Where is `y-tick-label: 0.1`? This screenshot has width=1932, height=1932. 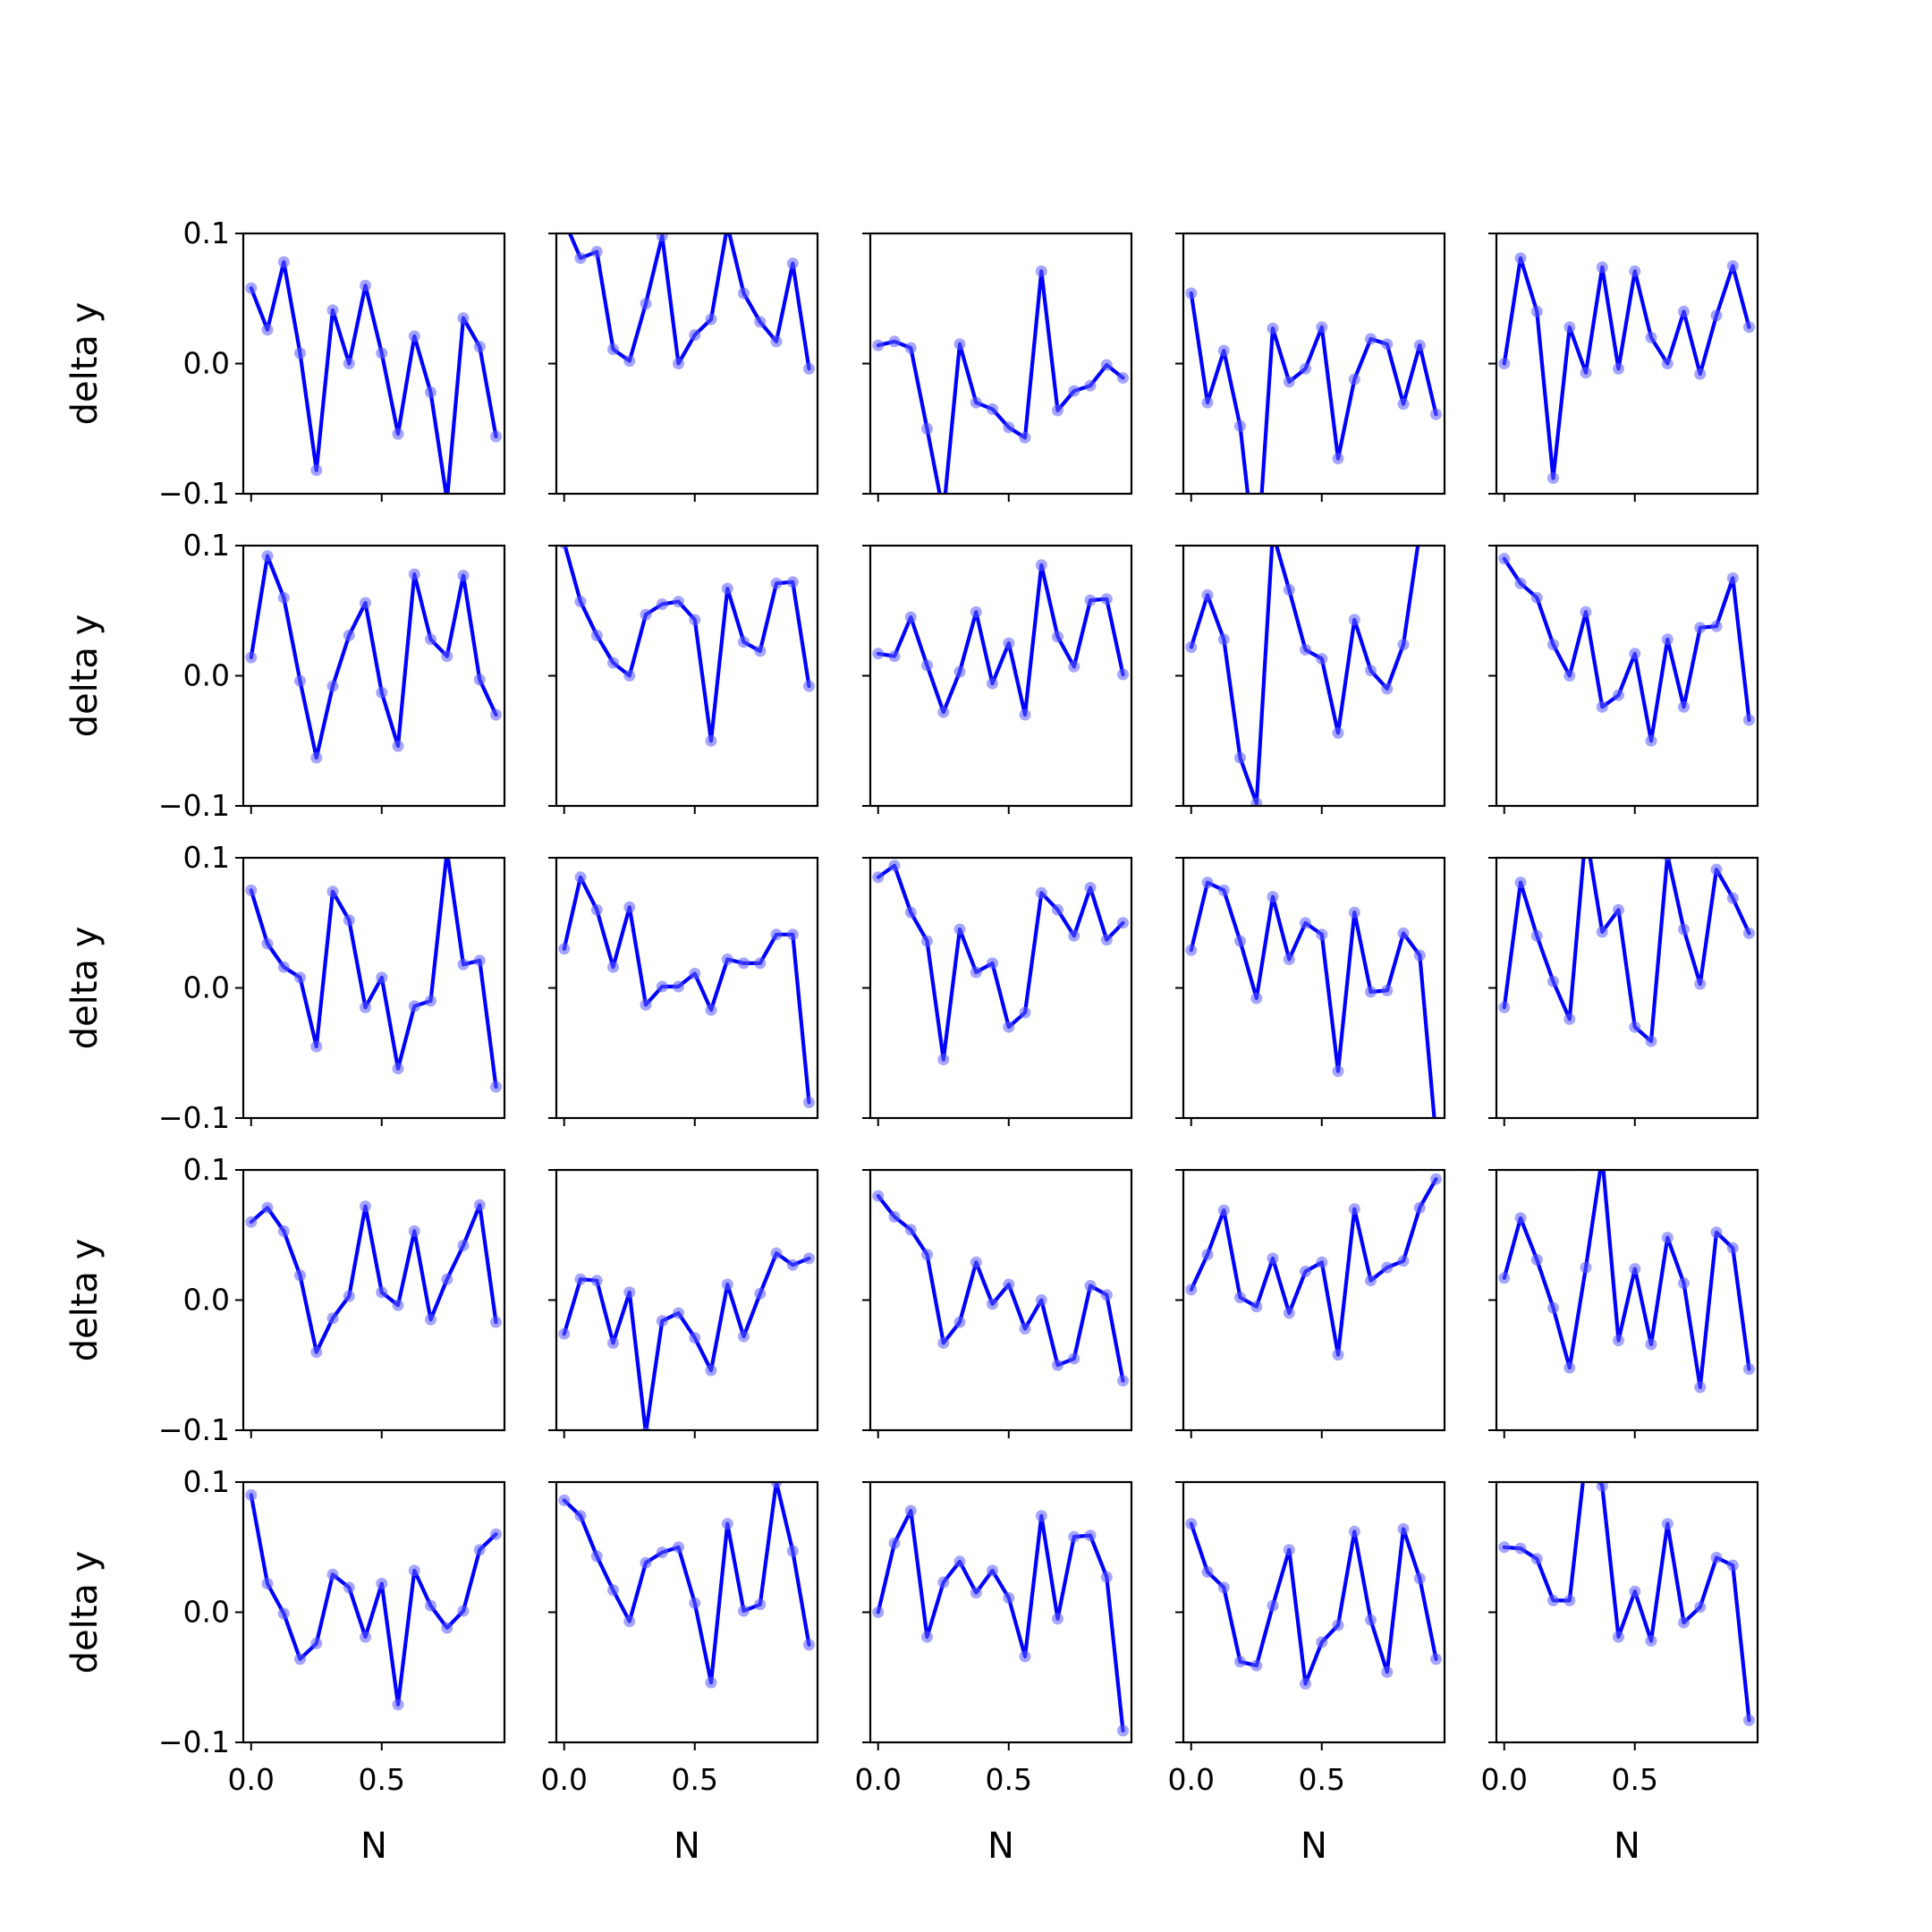
y-tick-label: 0.1 is located at coordinates (206, 857).